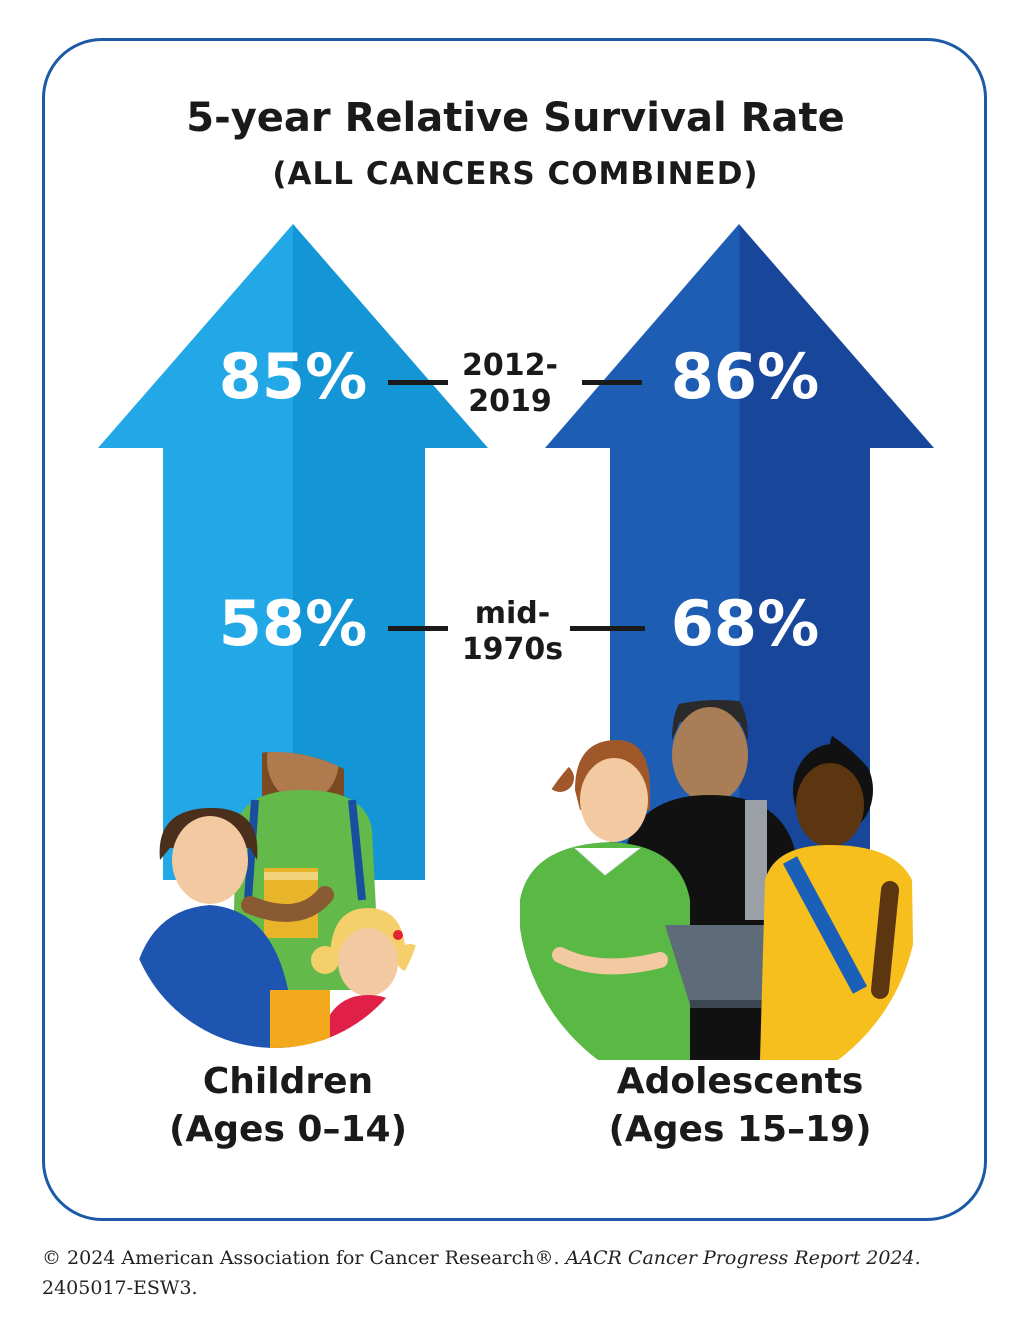 This screenshot has height=1331, width=1031. Describe the element at coordinates (288, 1106) in the screenshot. I see `children-label: Children (Ages 0–14)` at that location.